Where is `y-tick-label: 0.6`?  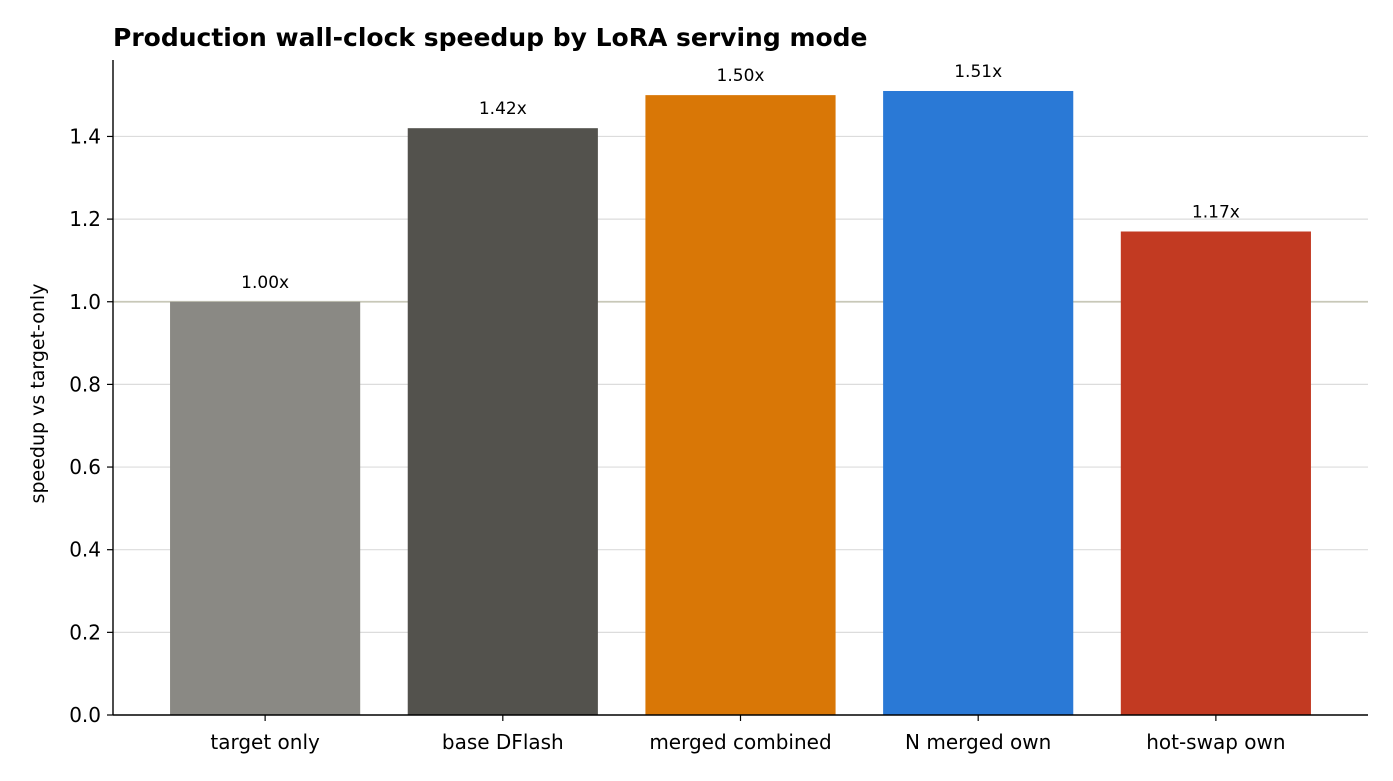 y-tick-label: 0.6 is located at coordinates (85, 467).